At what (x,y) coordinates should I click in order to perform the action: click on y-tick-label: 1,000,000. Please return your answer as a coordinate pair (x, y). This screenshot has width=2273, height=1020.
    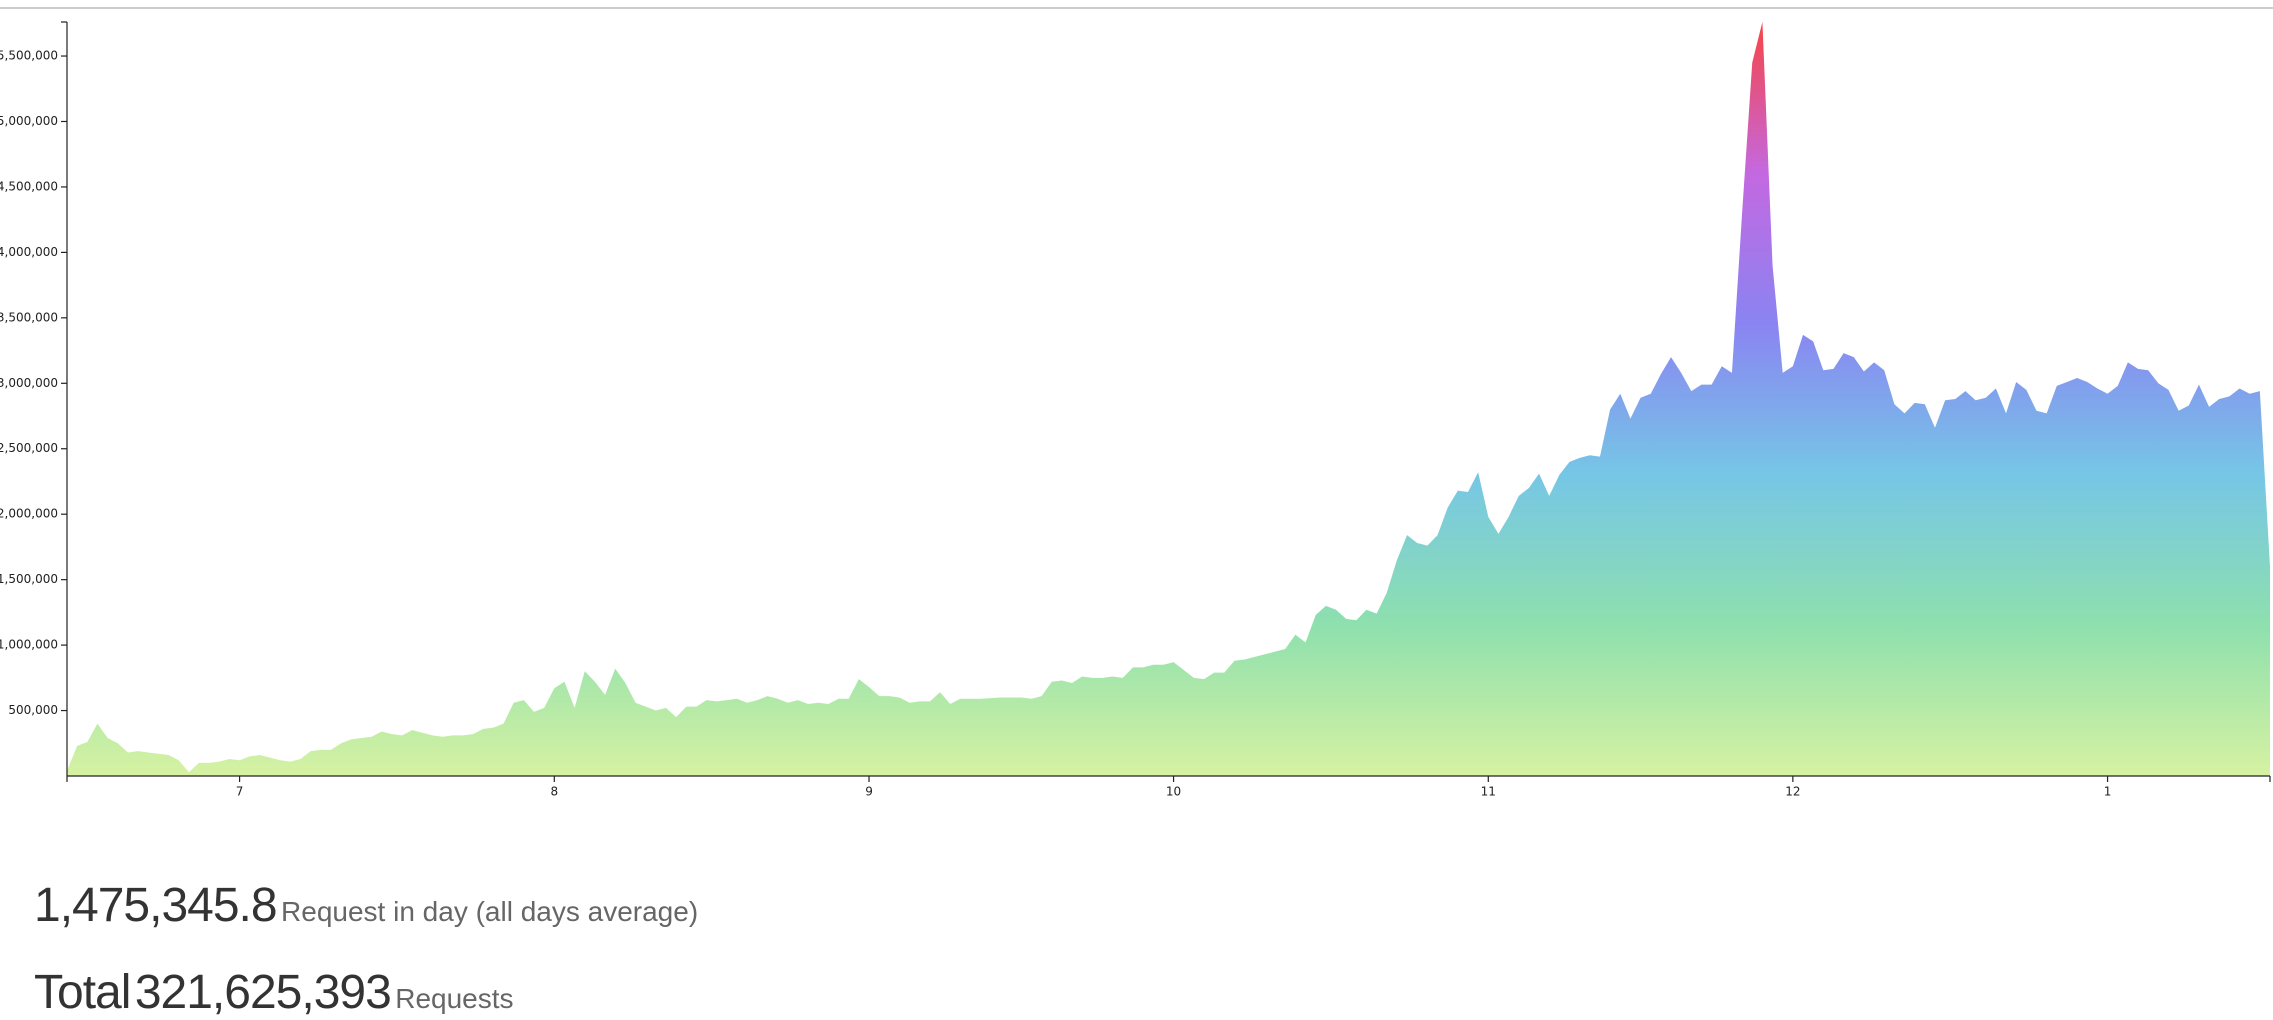
    Looking at the image, I should click on (29, 645).